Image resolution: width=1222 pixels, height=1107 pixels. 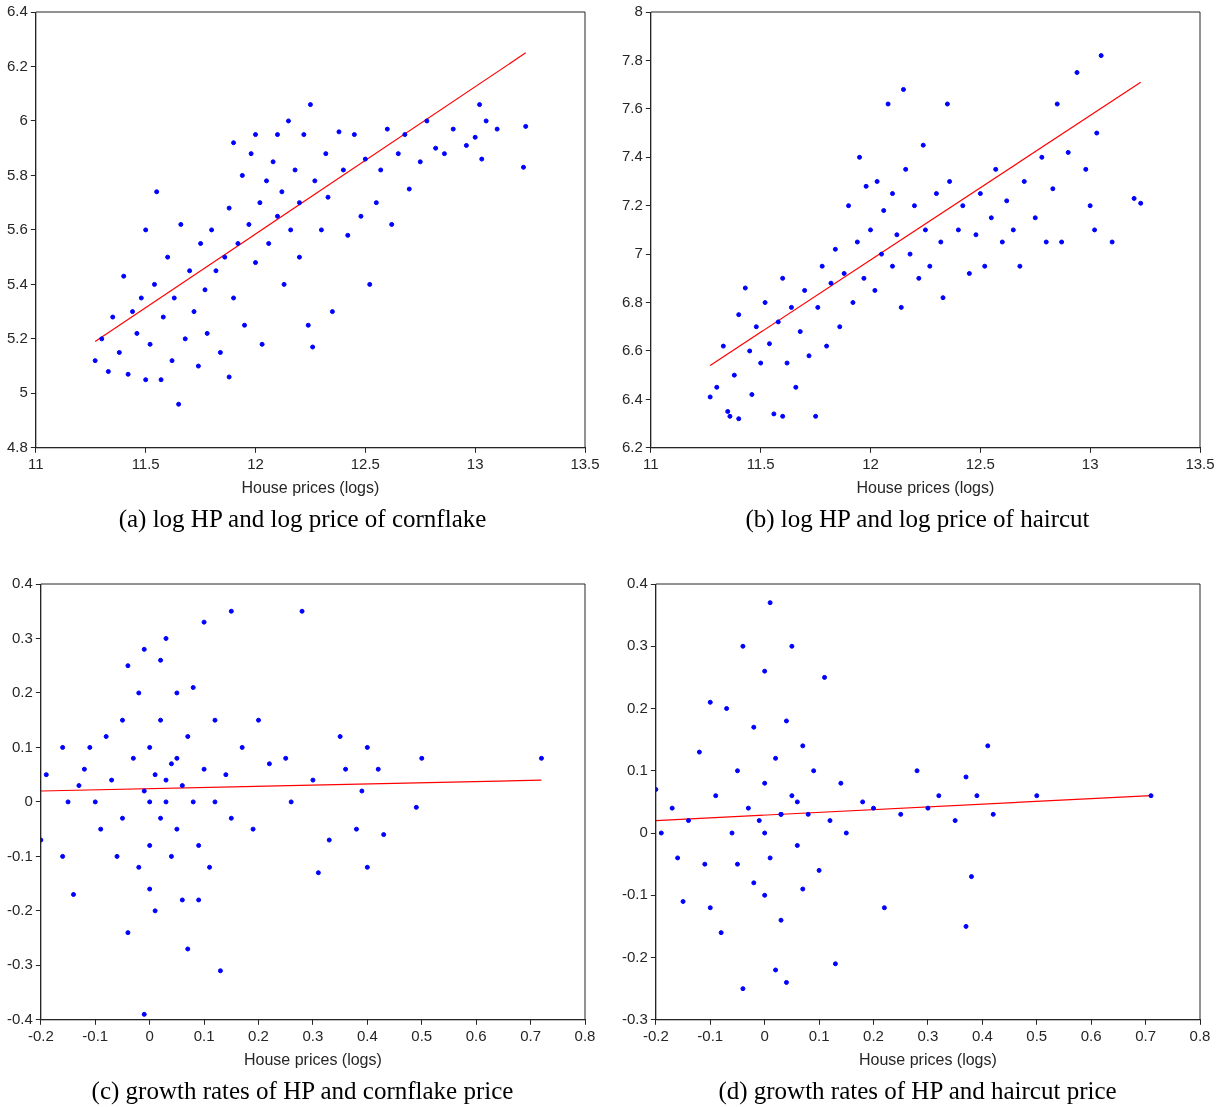 What do you see at coordinates (632, 156) in the screenshot?
I see `y-tick-label: 7.4` at bounding box center [632, 156].